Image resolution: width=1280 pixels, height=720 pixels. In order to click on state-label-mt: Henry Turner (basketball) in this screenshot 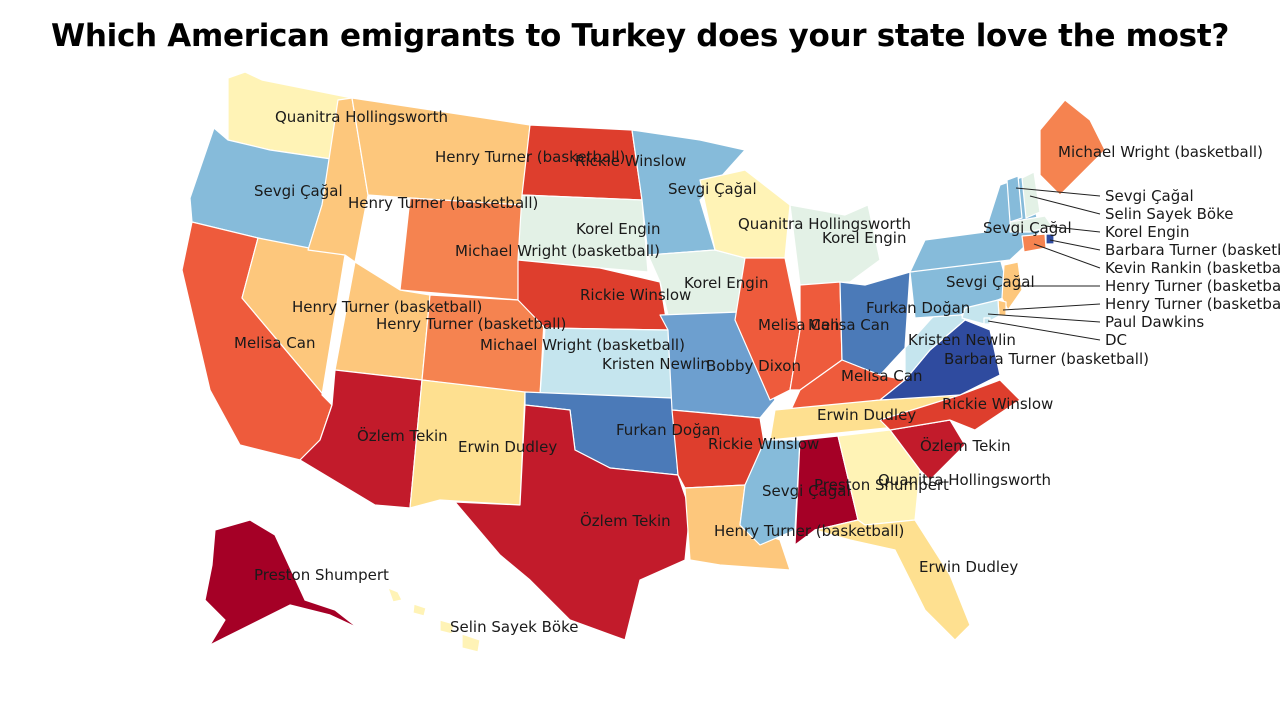, I will do `click(530, 157)`.